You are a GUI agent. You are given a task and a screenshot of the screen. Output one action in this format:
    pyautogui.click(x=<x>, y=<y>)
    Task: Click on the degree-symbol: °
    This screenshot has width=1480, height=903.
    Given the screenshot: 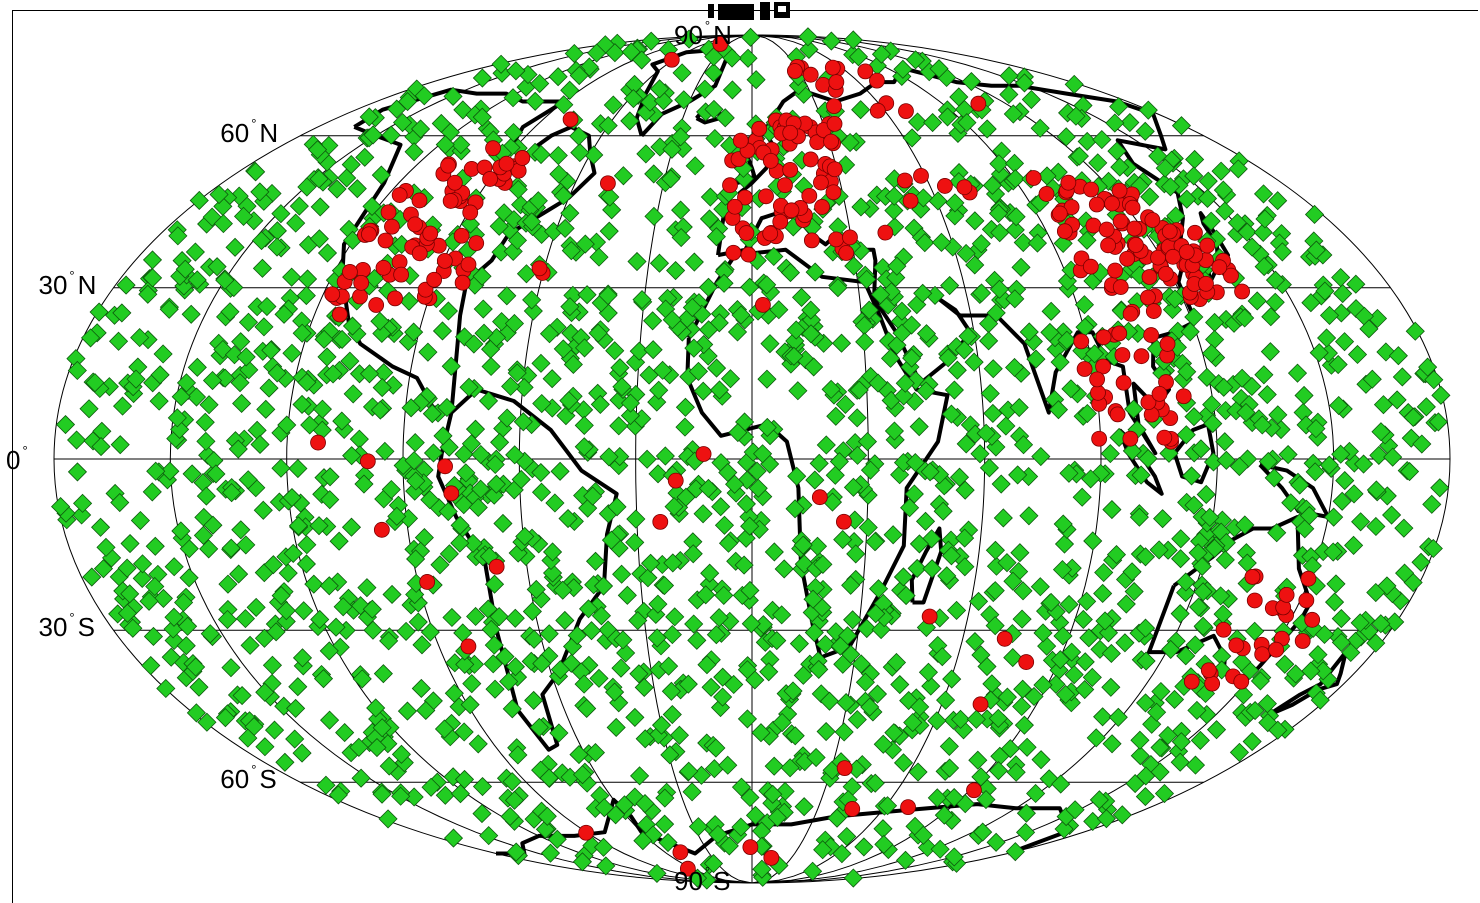 What is the action you would take?
    pyautogui.click(x=254, y=123)
    